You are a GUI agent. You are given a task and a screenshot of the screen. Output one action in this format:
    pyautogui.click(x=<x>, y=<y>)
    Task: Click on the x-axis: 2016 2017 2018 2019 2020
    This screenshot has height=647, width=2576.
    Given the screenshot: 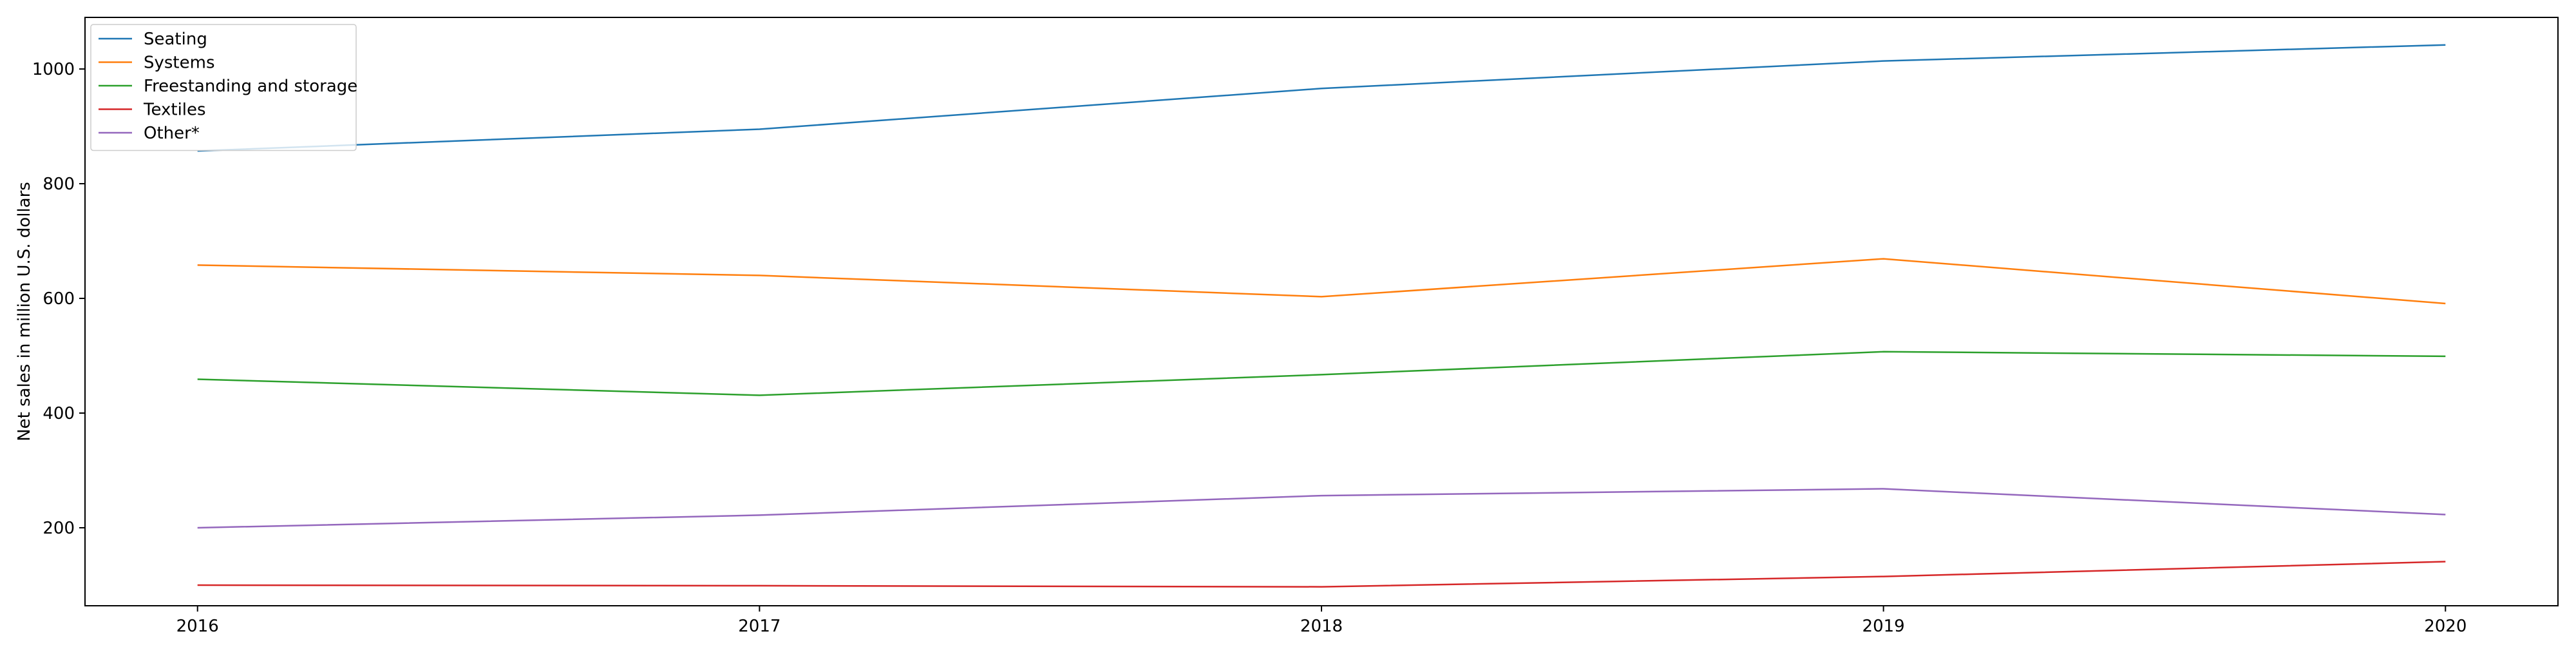 What is the action you would take?
    pyautogui.click(x=1321, y=621)
    